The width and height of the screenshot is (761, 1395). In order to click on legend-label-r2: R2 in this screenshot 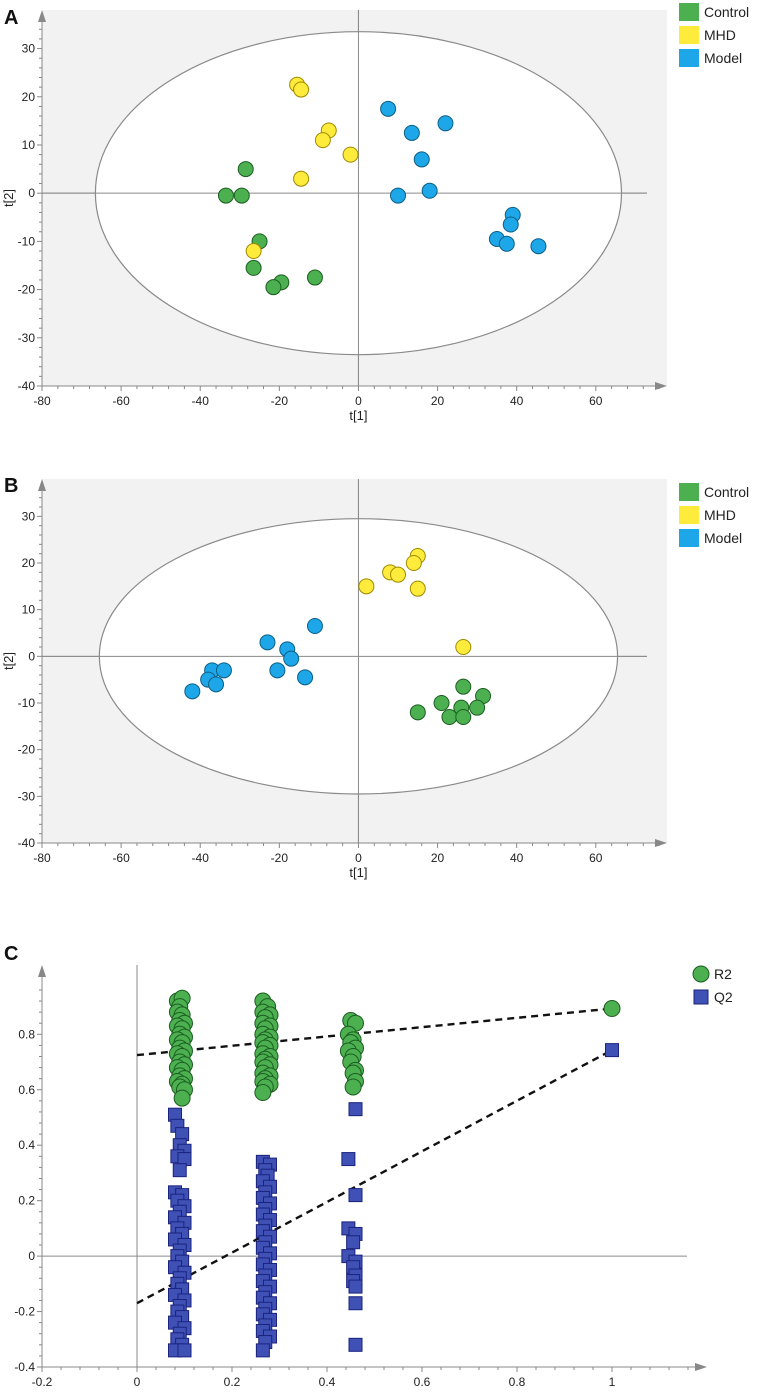, I will do `click(723, 974)`.